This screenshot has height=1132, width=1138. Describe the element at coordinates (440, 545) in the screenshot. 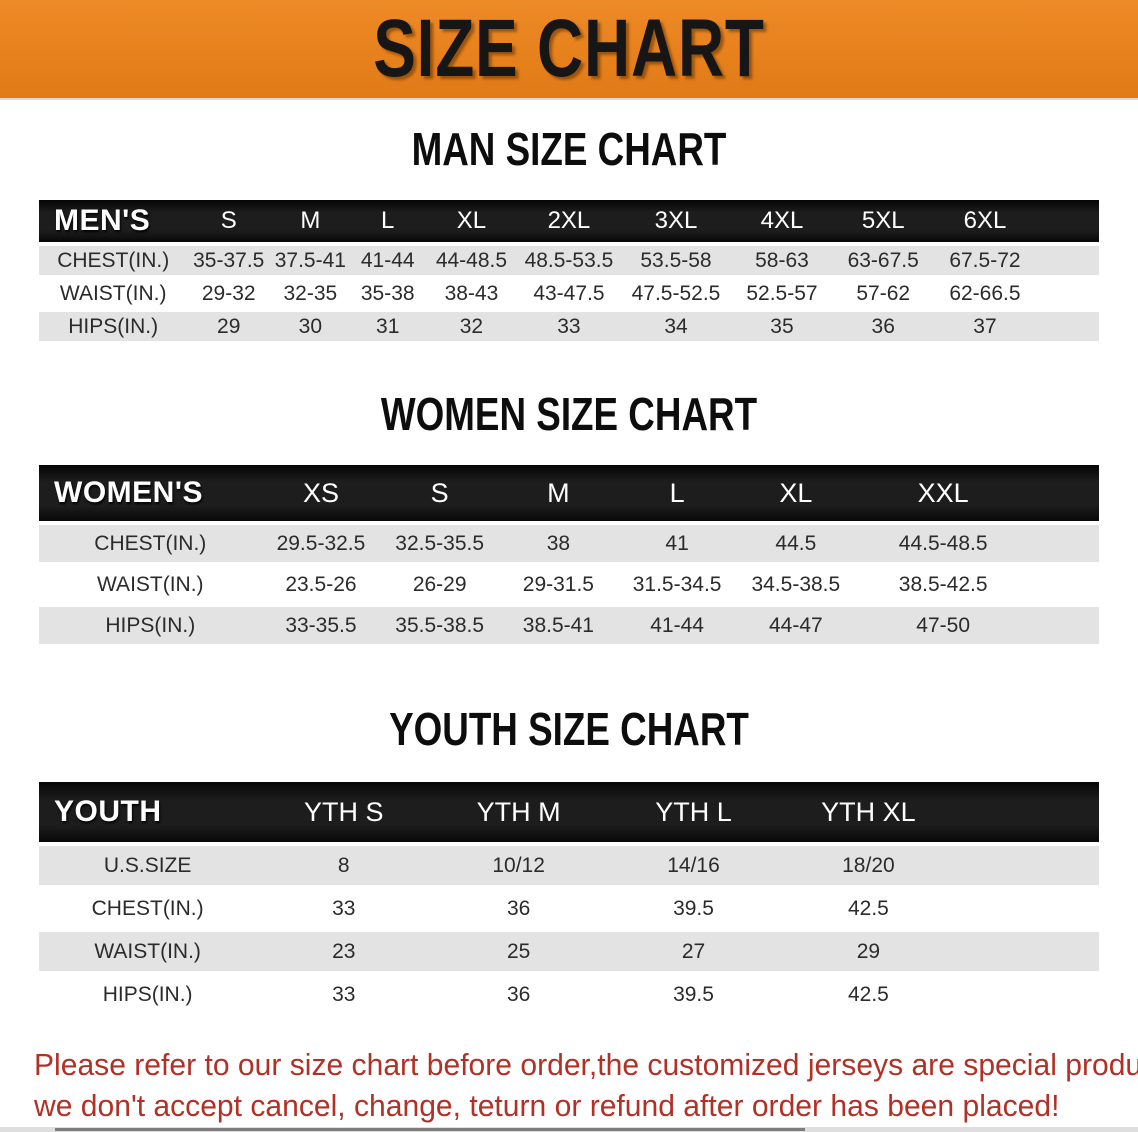

I see `size-value: 32.5-35.5` at that location.